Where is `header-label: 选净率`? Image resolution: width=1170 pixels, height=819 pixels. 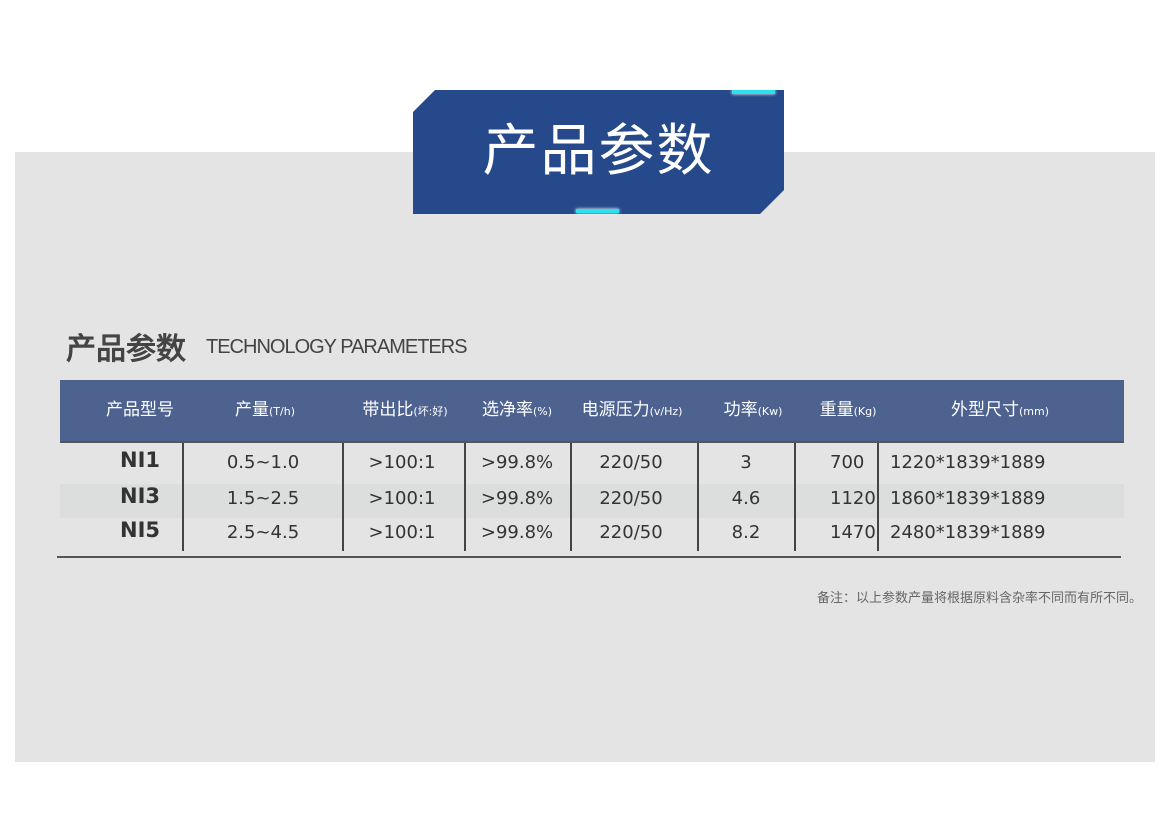
header-label: 选净率 is located at coordinates (507, 410).